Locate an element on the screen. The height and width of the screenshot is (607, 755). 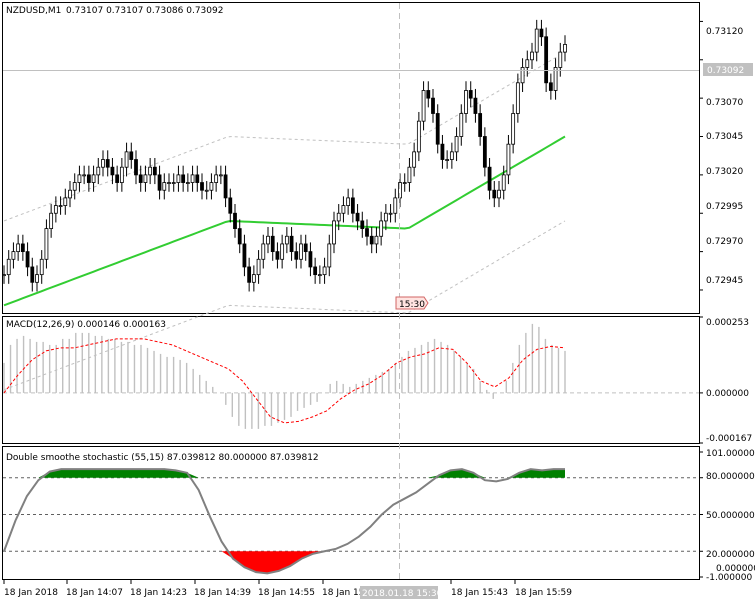
price-label: 0.72995 is located at coordinates (724, 207).